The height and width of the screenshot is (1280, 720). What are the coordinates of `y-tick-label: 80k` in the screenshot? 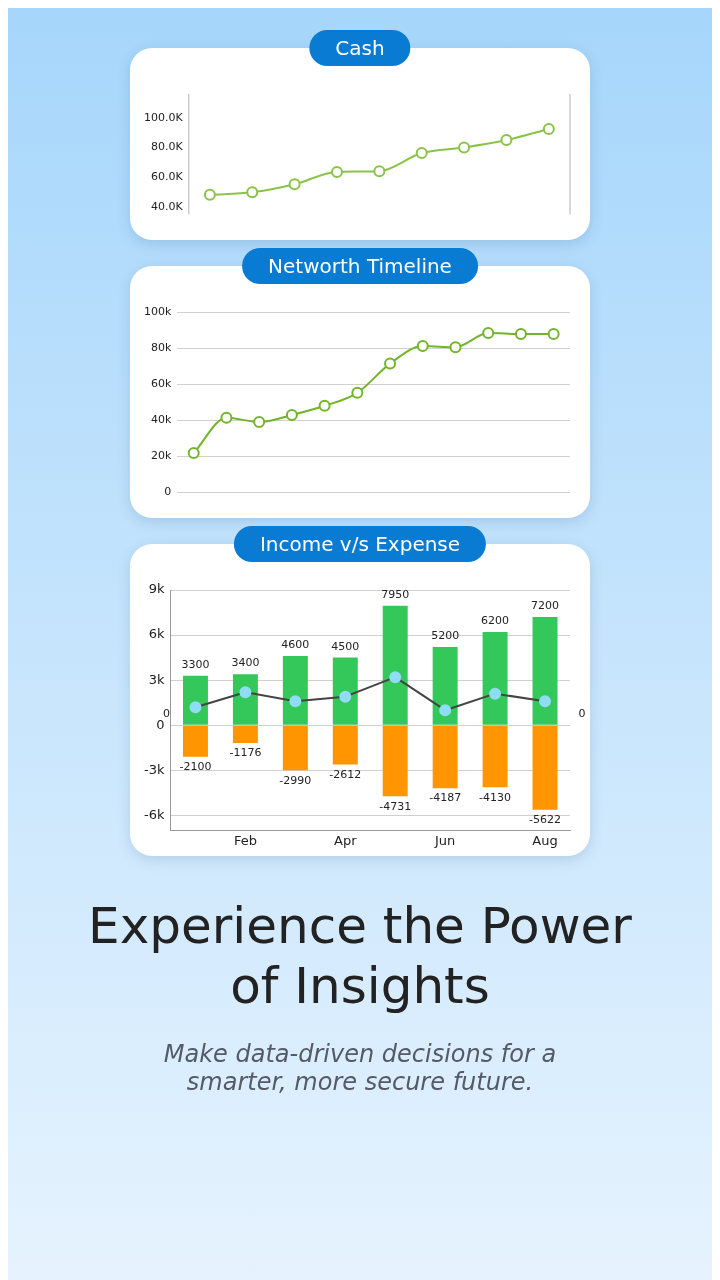 It's located at (161, 347).